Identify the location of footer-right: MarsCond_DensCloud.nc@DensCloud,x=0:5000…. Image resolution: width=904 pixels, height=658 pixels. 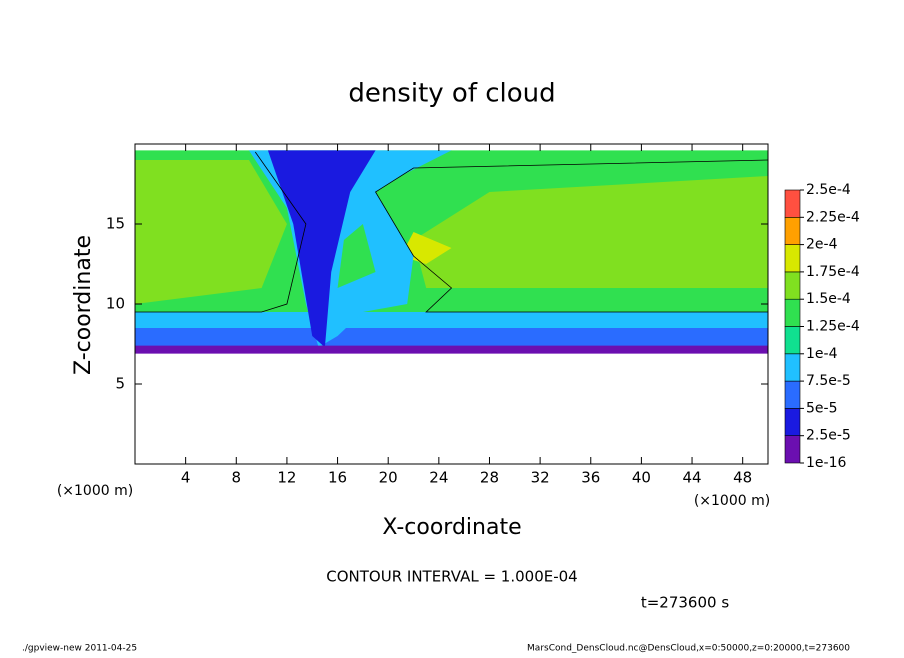
(688, 649).